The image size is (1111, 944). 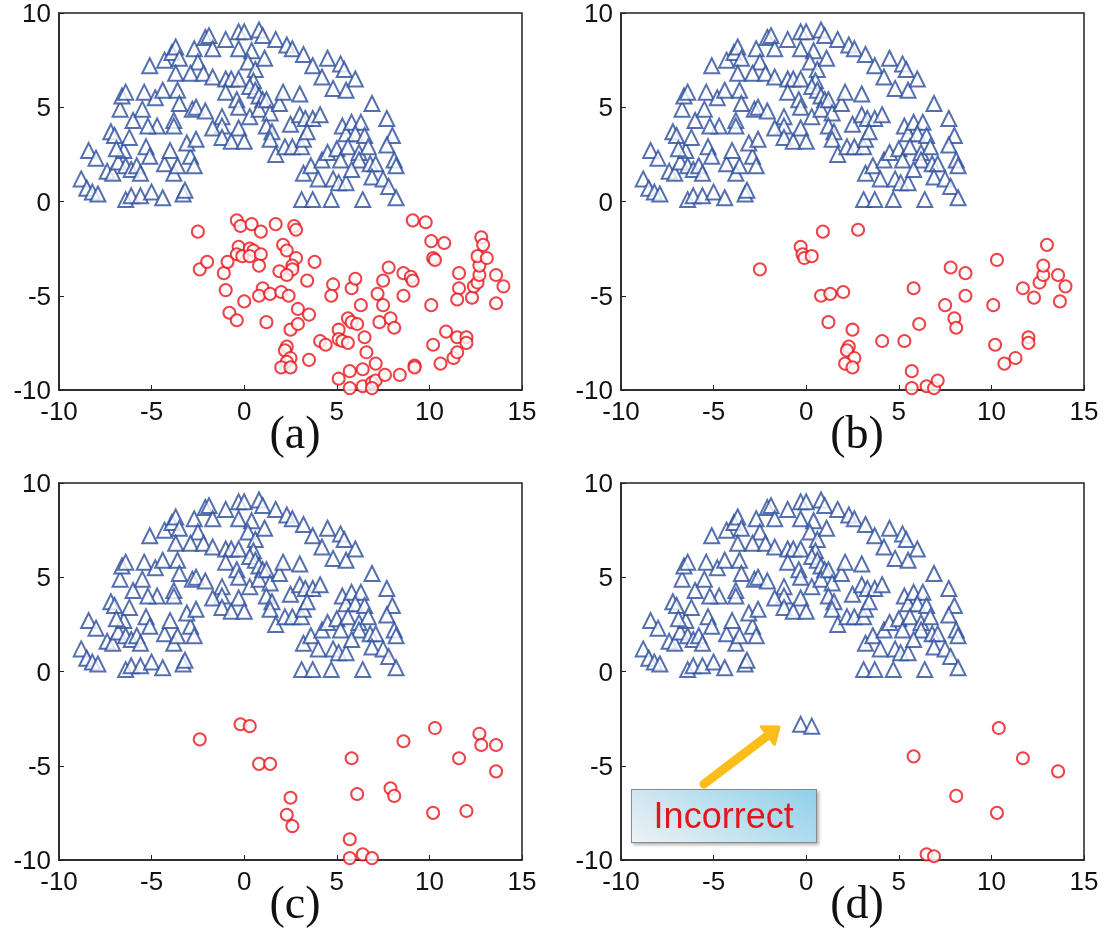 What do you see at coordinates (723, 816) in the screenshot?
I see `annotation: Incorrect` at bounding box center [723, 816].